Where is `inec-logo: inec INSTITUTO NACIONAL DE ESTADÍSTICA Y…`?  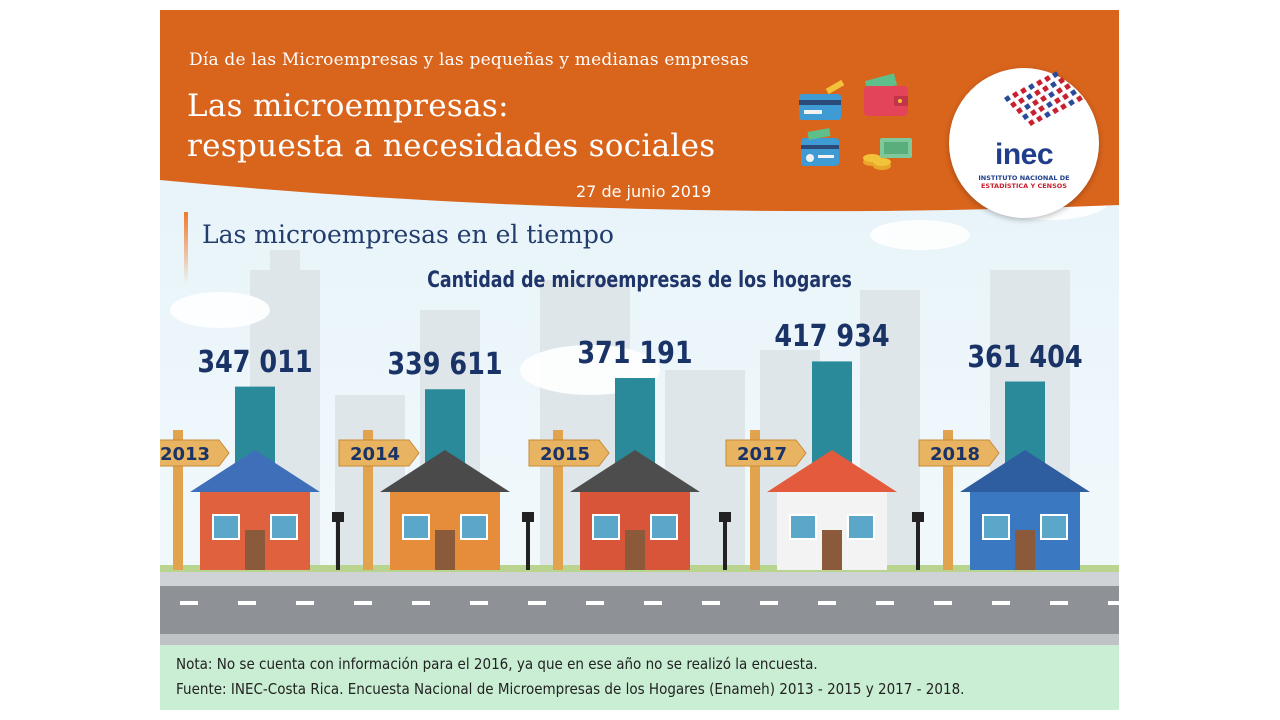
inec-logo: inec INSTITUTO NACIONAL DE ESTADÍSTICA Y… is located at coordinates (1024, 143).